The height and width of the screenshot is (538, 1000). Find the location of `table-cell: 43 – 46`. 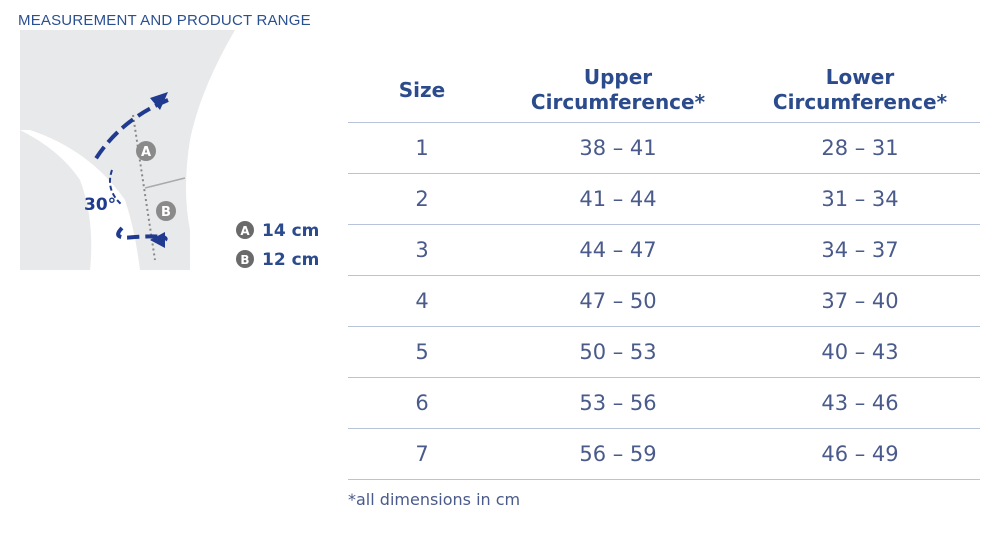

table-cell: 43 – 46 is located at coordinates (860, 403).